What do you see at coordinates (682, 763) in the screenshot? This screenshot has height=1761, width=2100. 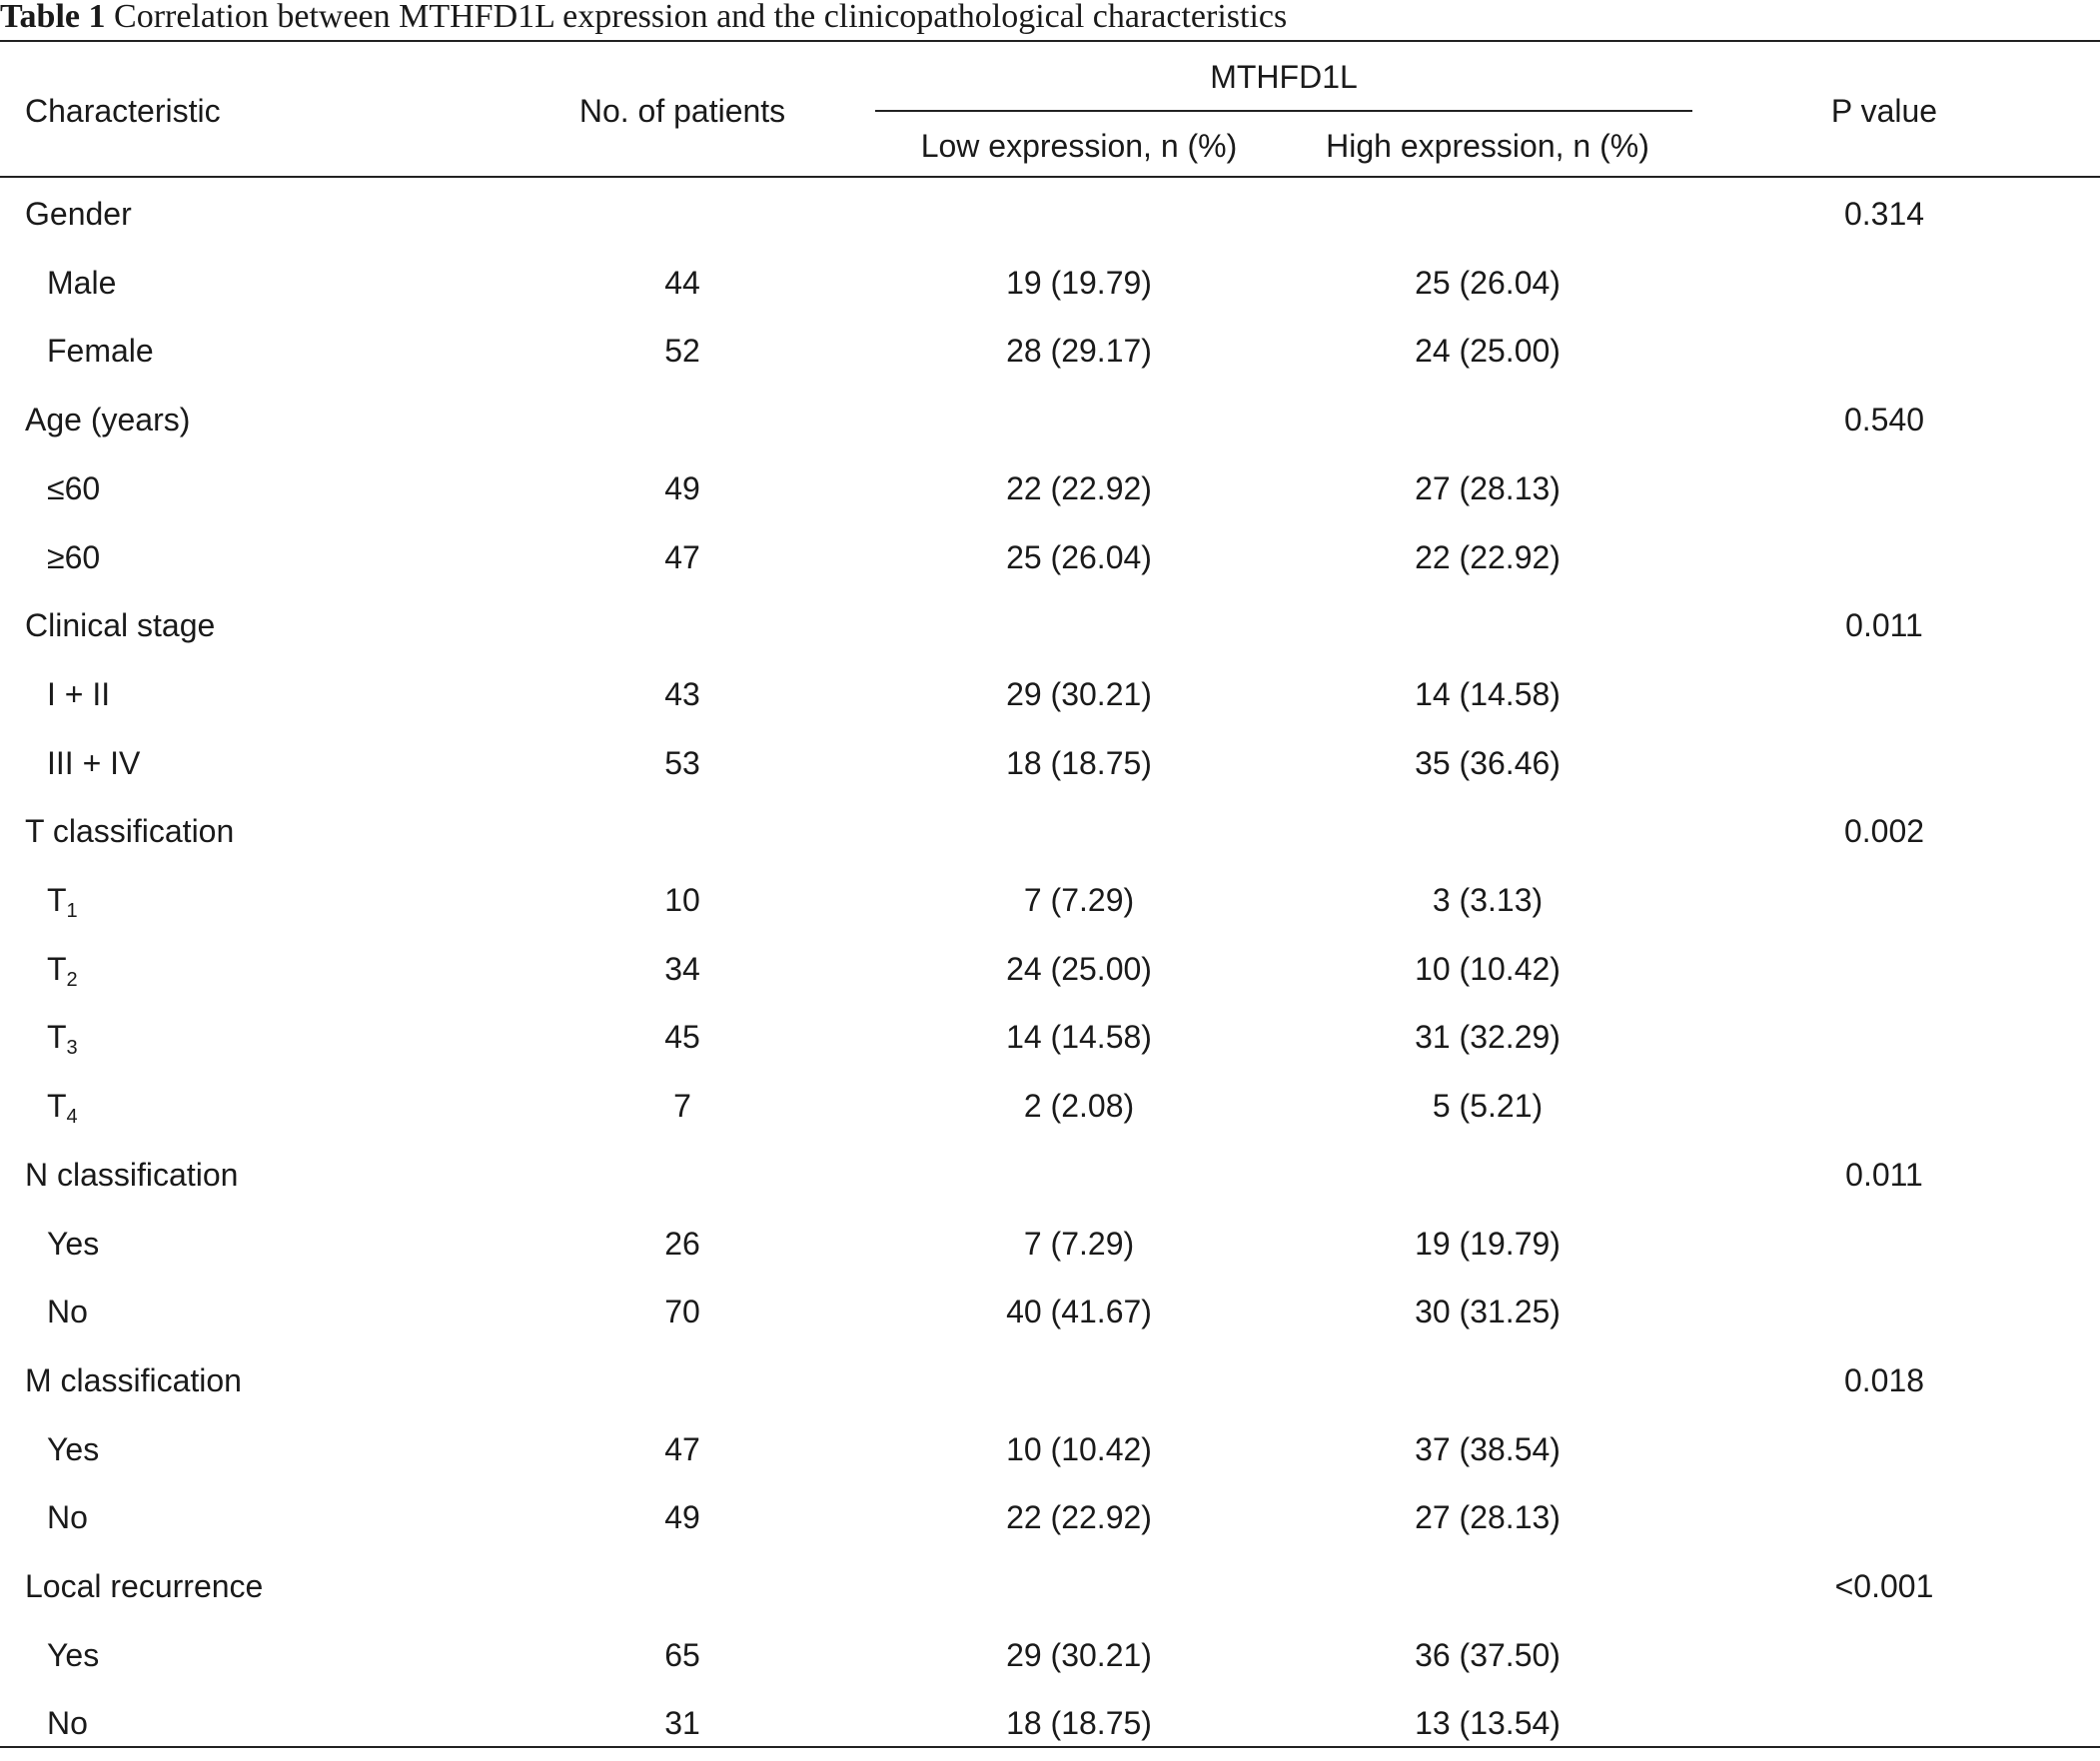 I see `patients-cell: 53` at bounding box center [682, 763].